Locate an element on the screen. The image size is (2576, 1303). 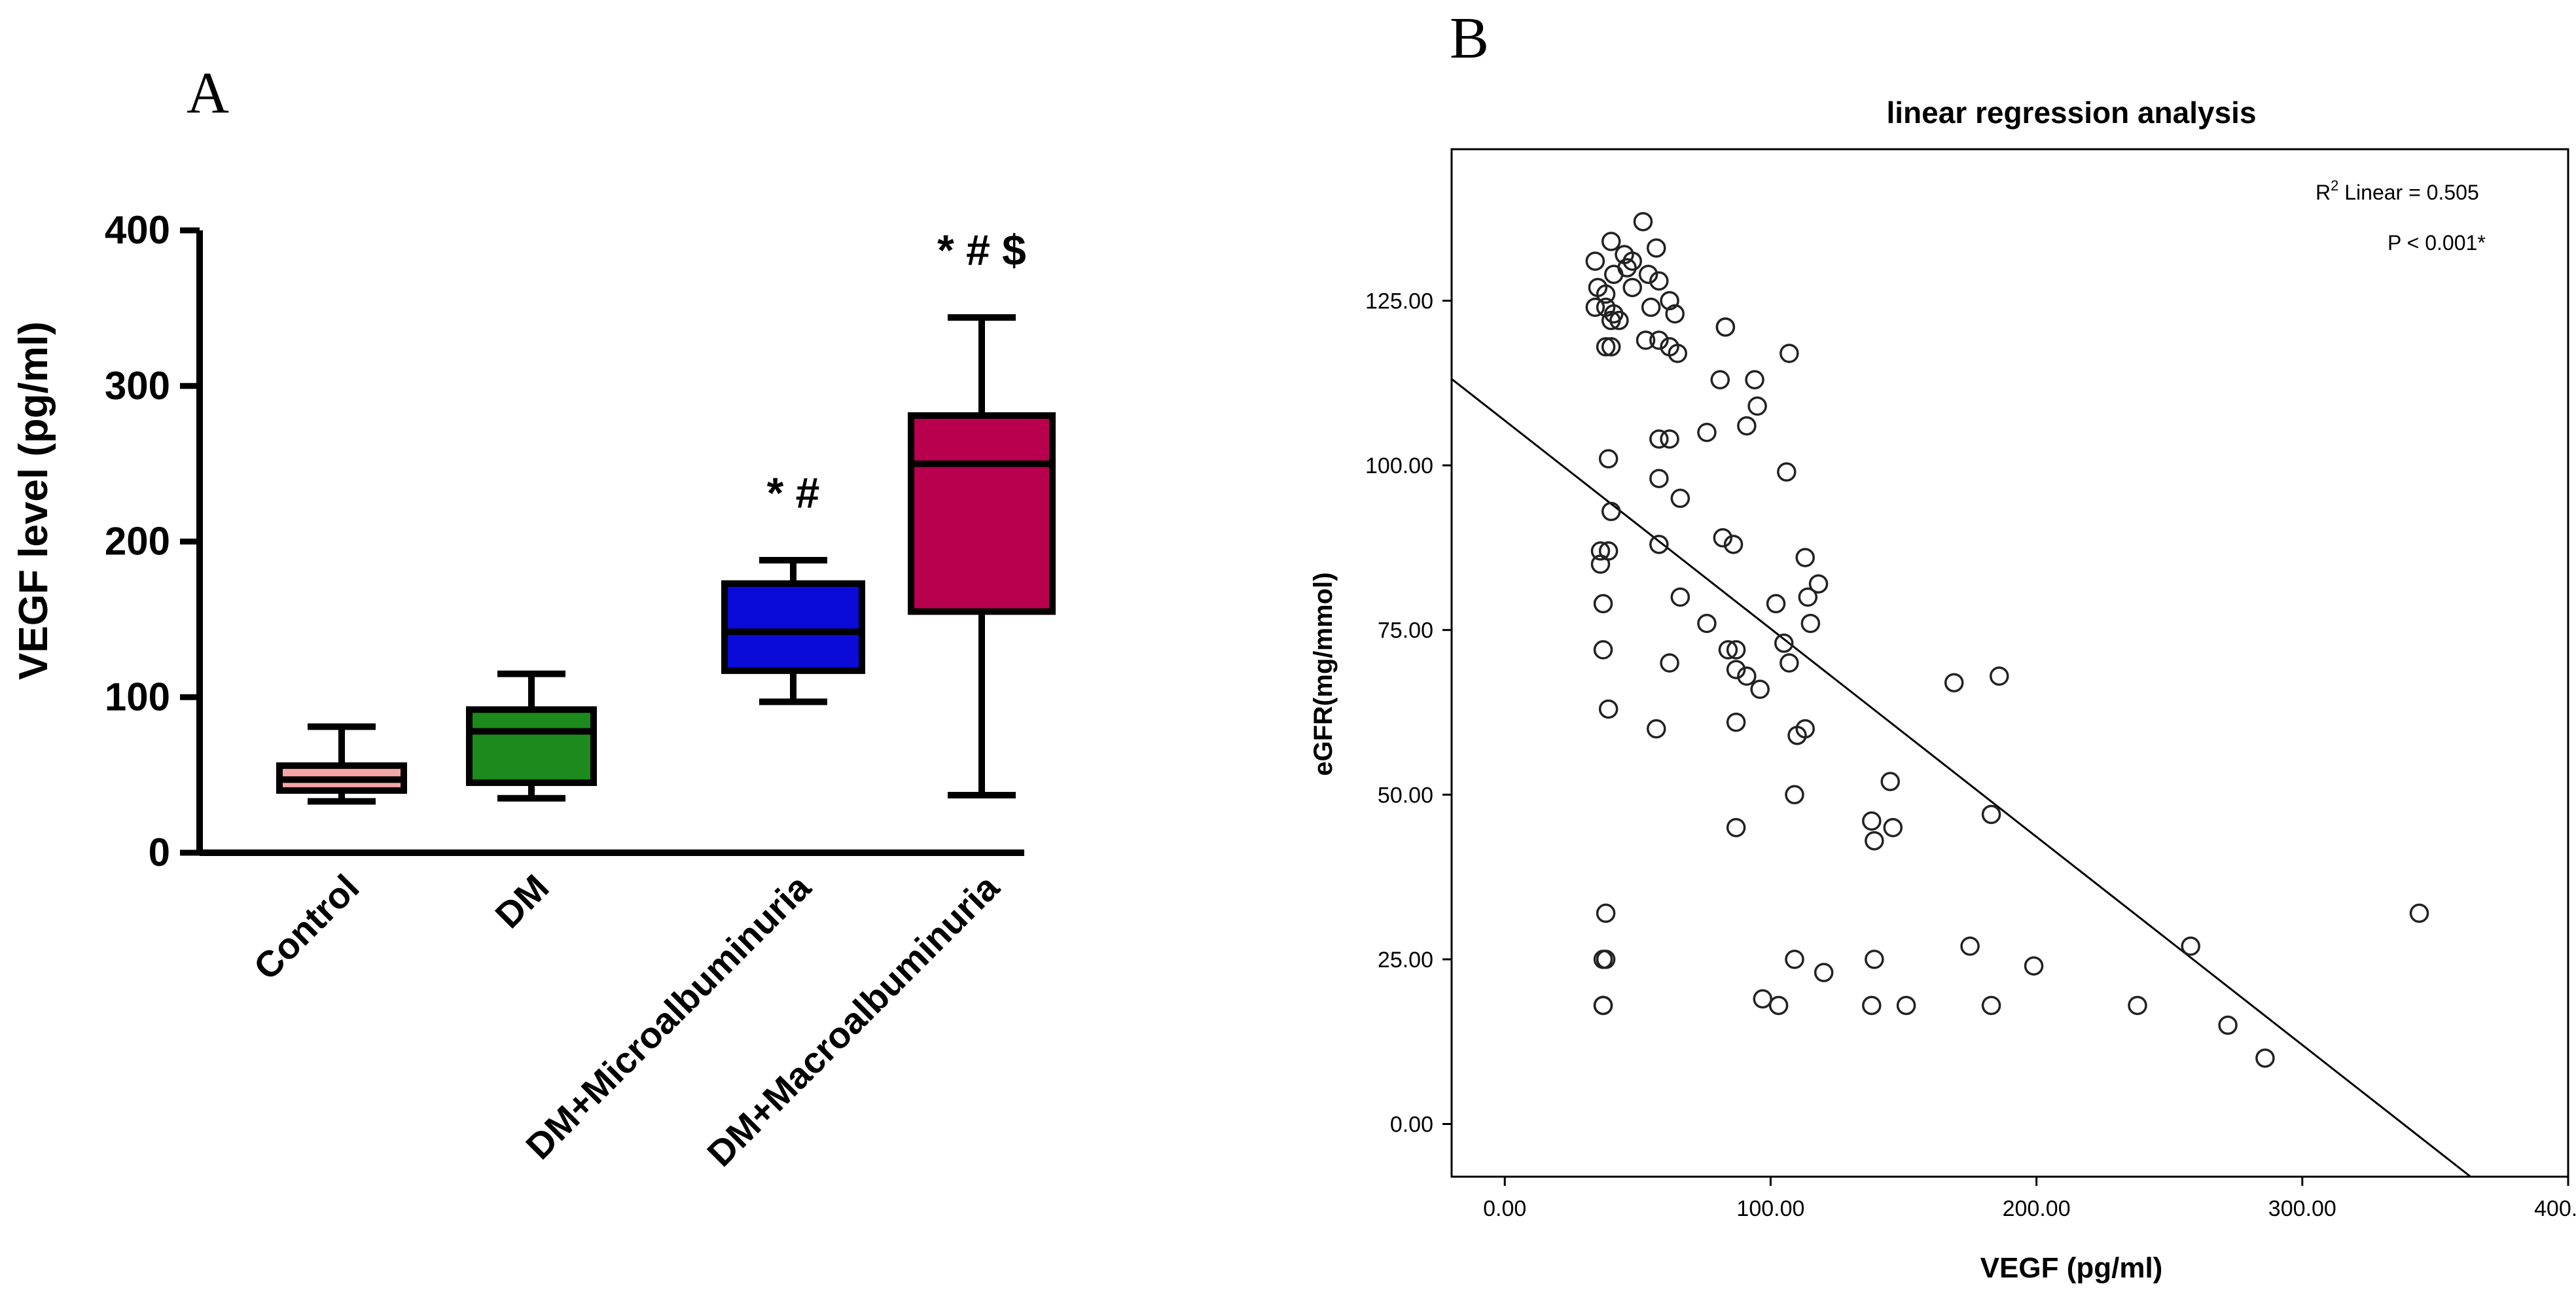
y-tick-label: 125.00 is located at coordinates (1399, 301).